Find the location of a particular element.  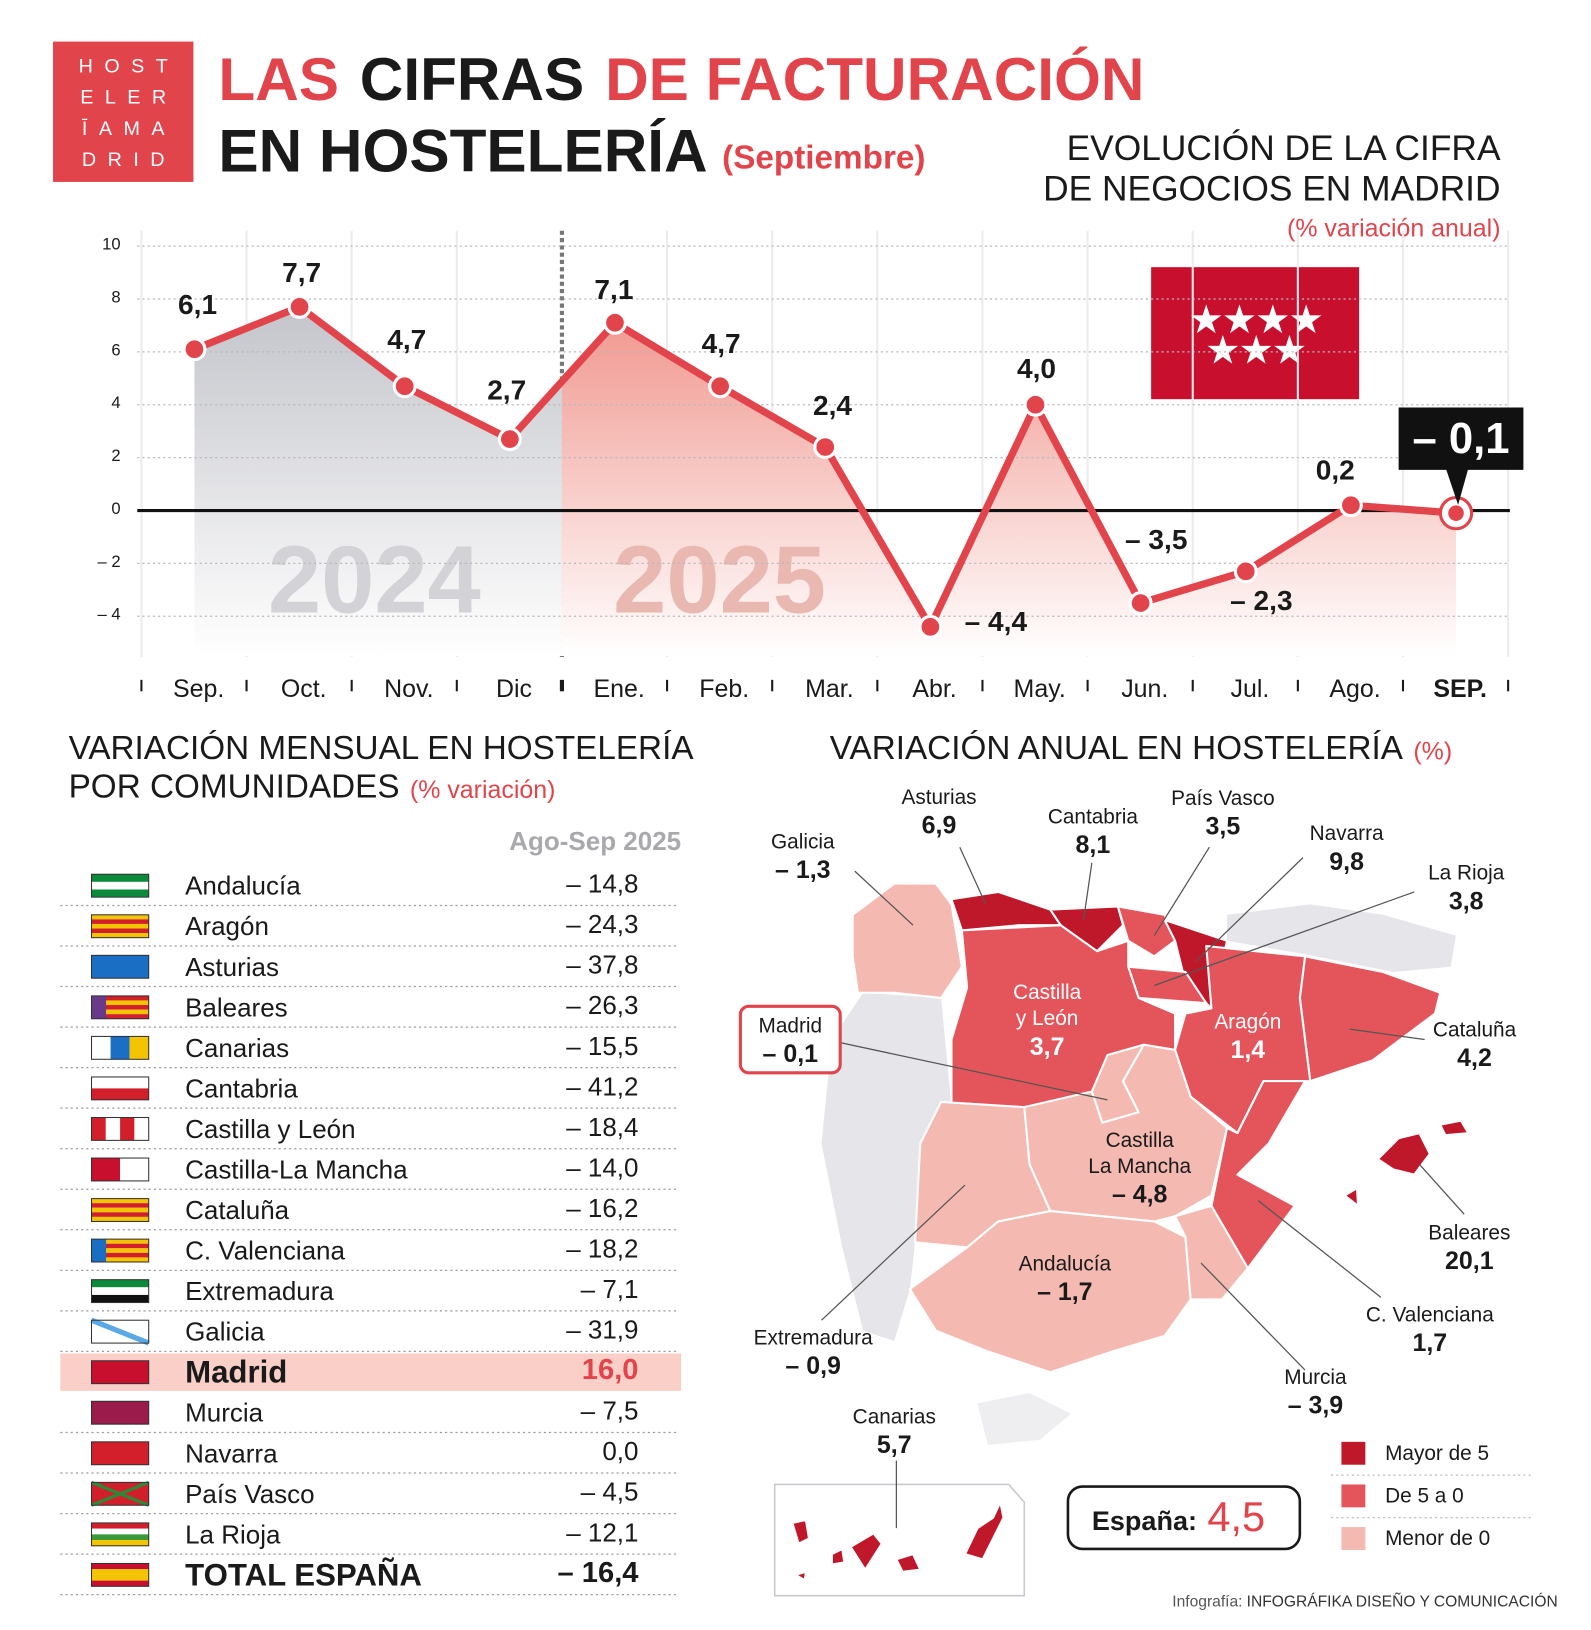

region-name: C. Valenciana is located at coordinates (1430, 1315).